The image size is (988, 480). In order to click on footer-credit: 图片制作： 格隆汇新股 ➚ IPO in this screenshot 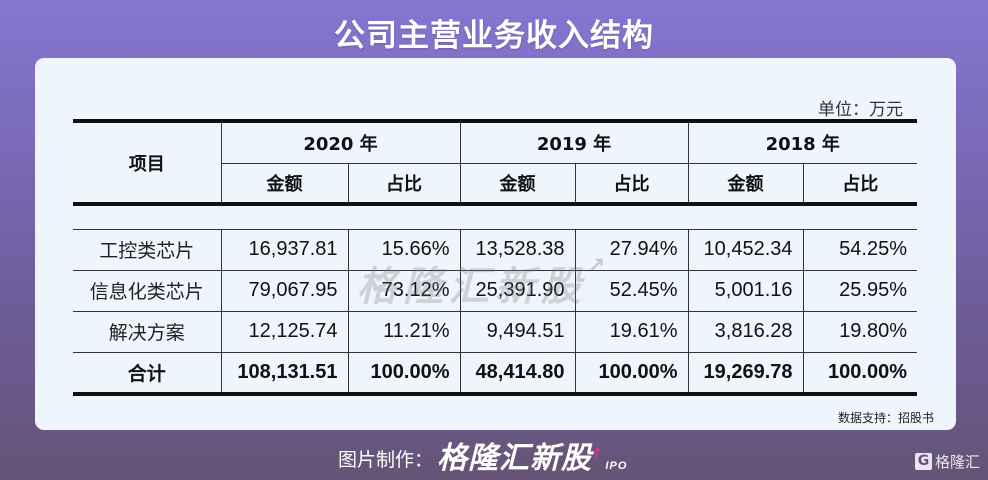, I will do `click(482, 459)`.